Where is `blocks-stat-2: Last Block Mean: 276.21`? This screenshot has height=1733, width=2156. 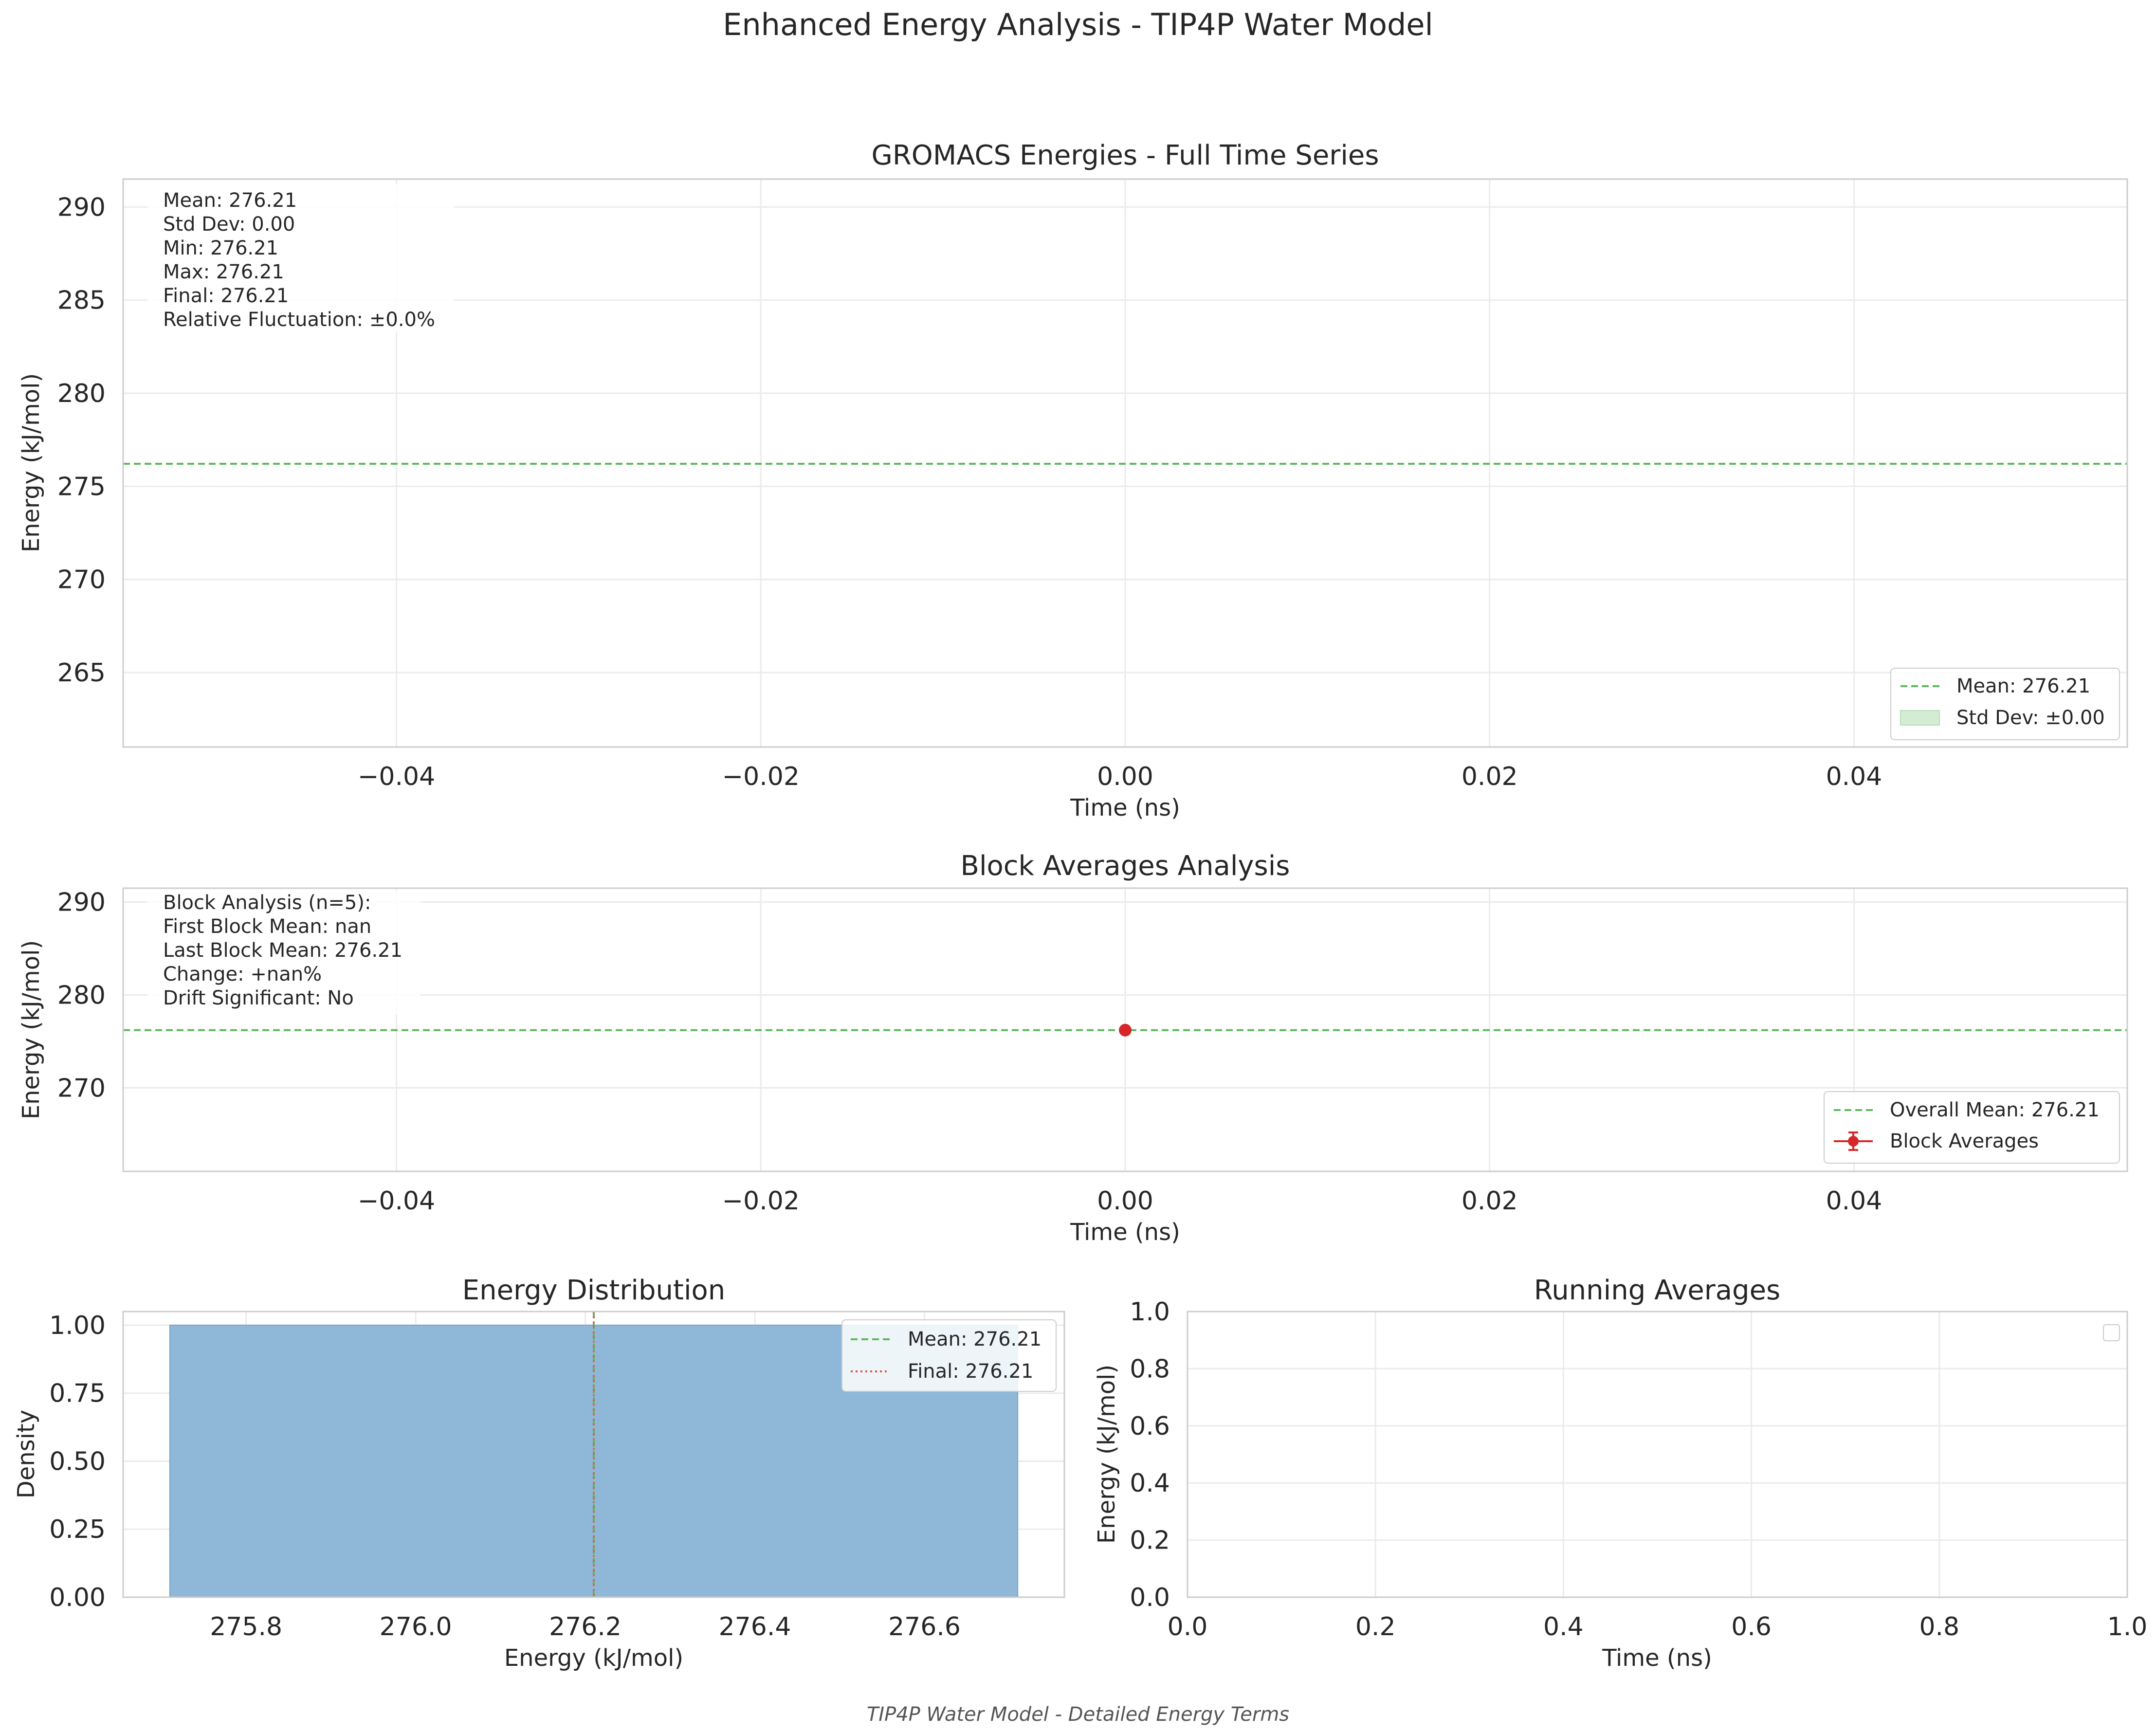 blocks-stat-2: Last Block Mean: 276.21 is located at coordinates (282, 950).